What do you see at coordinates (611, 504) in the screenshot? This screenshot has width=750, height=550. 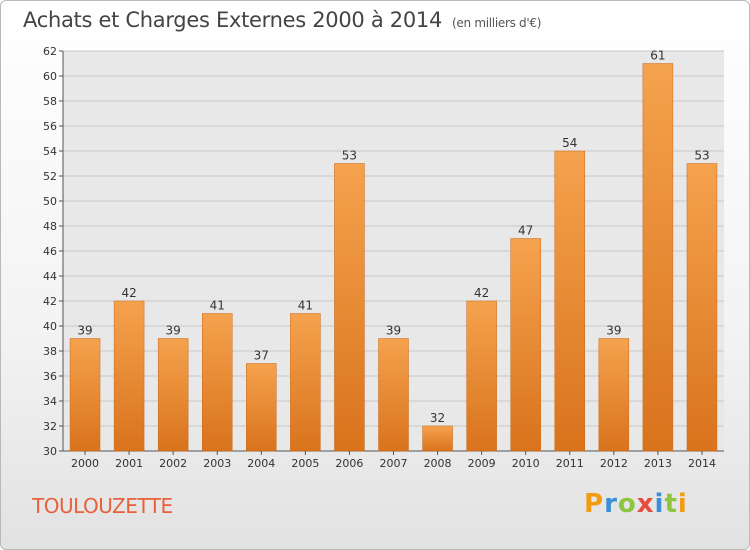 I see `logo-letter: r` at bounding box center [611, 504].